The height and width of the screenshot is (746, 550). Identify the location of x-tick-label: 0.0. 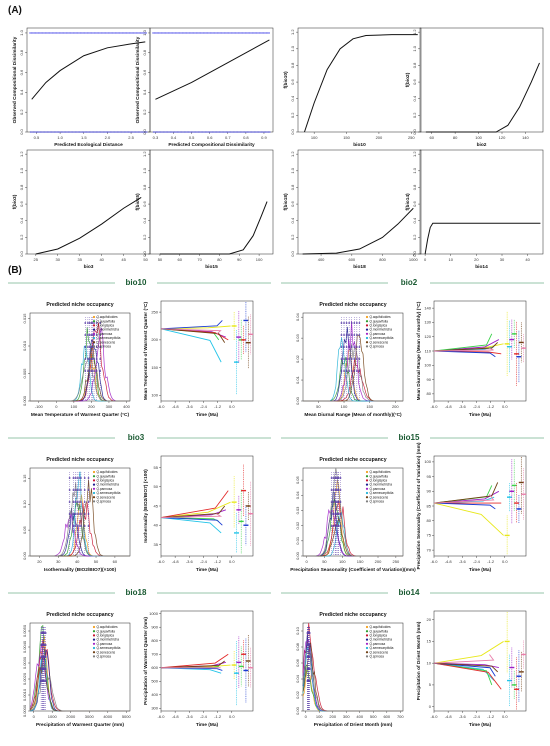
(505, 716).